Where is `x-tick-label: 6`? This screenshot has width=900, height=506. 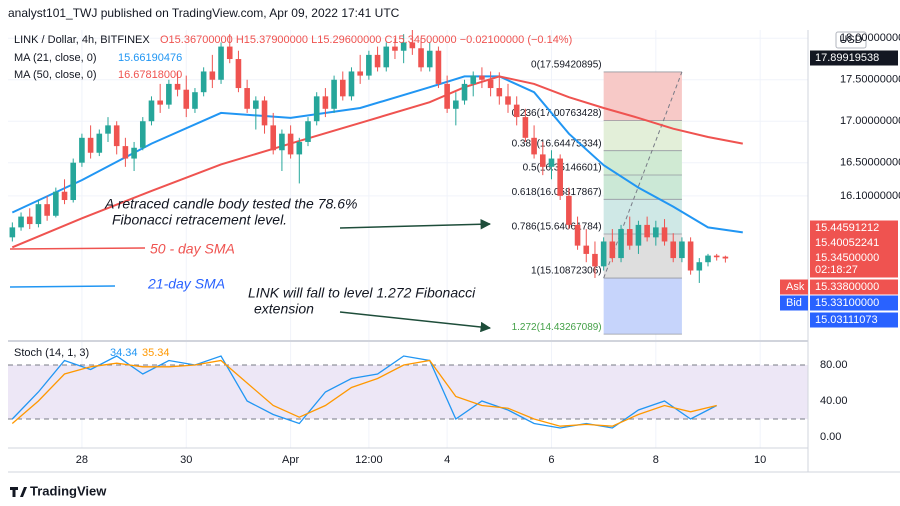 x-tick-label: 6 is located at coordinates (551, 460).